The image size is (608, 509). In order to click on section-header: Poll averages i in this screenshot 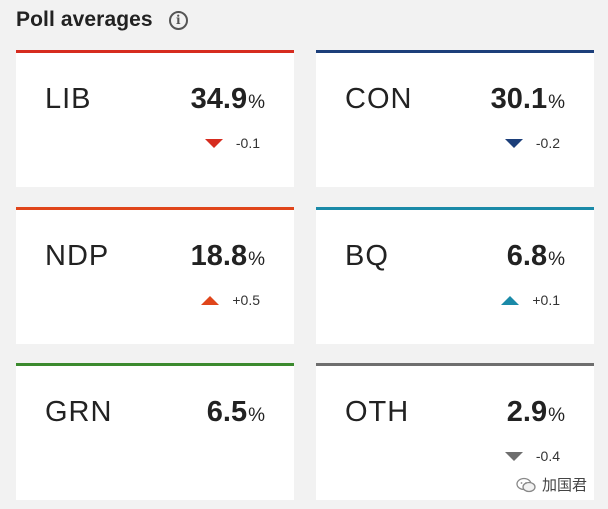, I will do `click(102, 20)`.